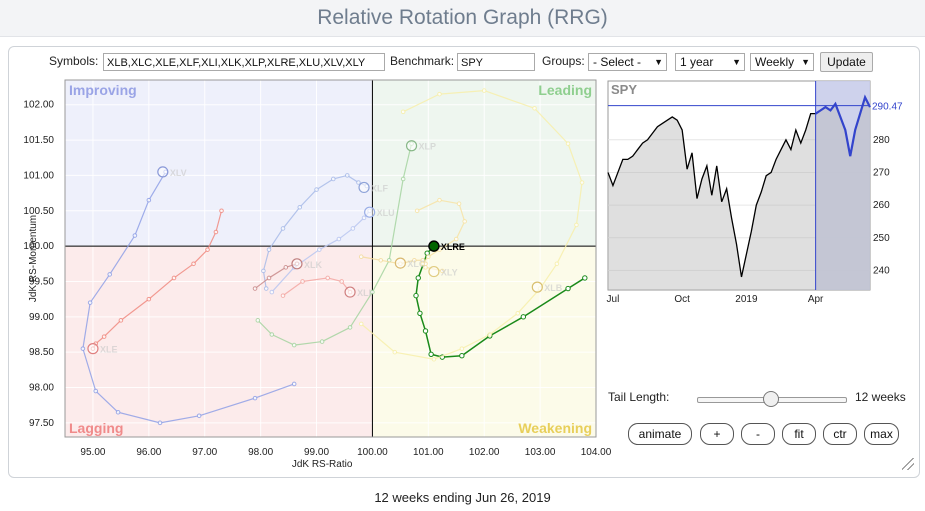 The height and width of the screenshot is (511, 925). I want to click on spy-area, so click(739, 193).